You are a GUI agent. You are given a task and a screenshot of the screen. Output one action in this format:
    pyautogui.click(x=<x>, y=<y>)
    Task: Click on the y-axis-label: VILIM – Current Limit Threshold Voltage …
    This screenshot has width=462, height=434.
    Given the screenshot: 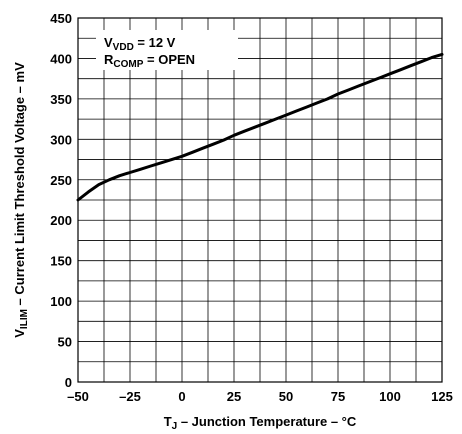 What is the action you would take?
    pyautogui.click(x=21, y=200)
    